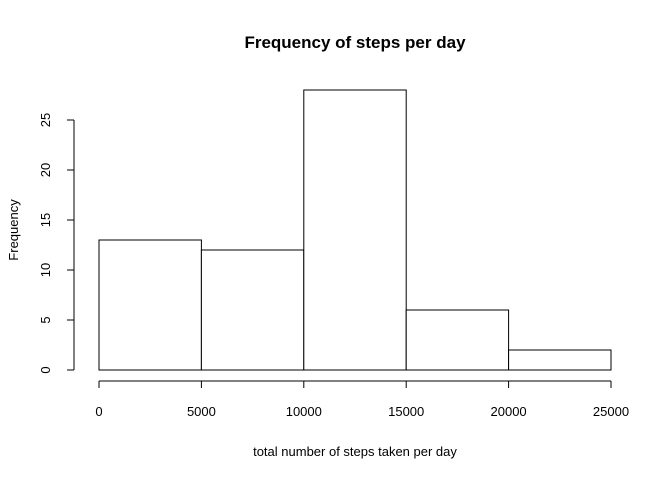 Image resolution: width=672 pixels, height=480 pixels. I want to click on x-tick-label-5: 25000, so click(611, 411).